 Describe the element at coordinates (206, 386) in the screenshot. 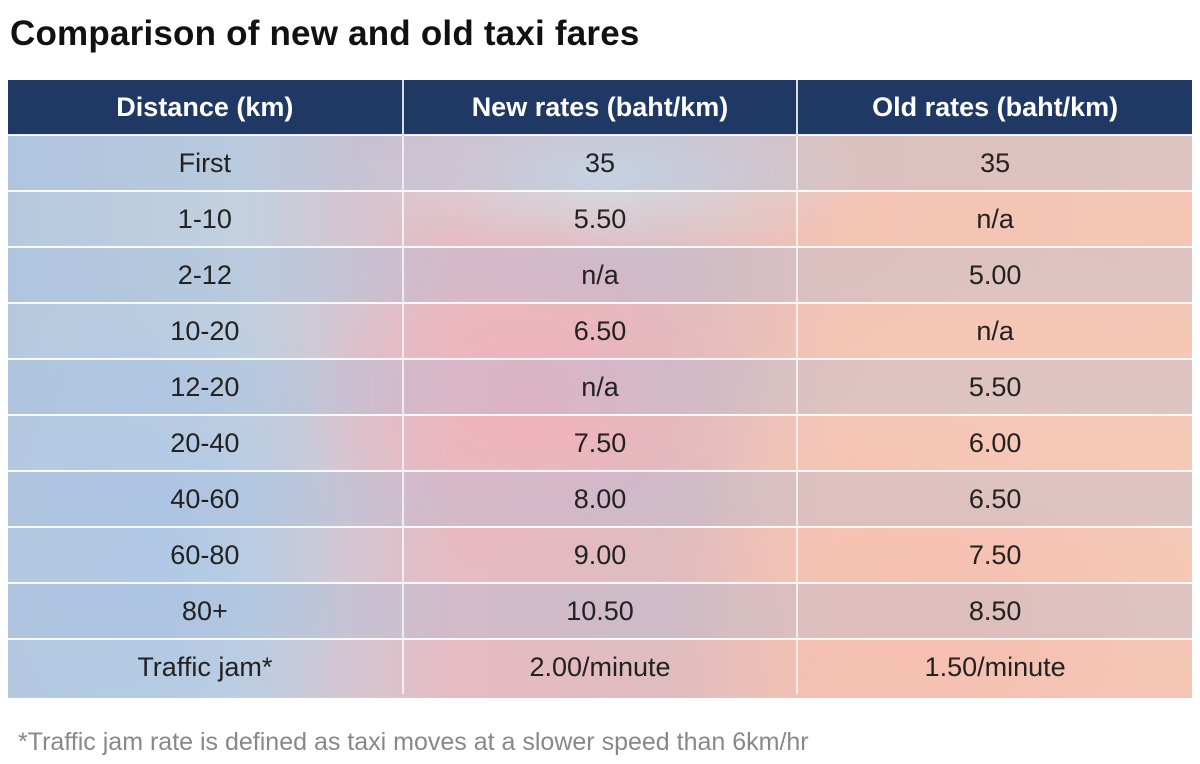

I see `table-cell: 12-20` at that location.